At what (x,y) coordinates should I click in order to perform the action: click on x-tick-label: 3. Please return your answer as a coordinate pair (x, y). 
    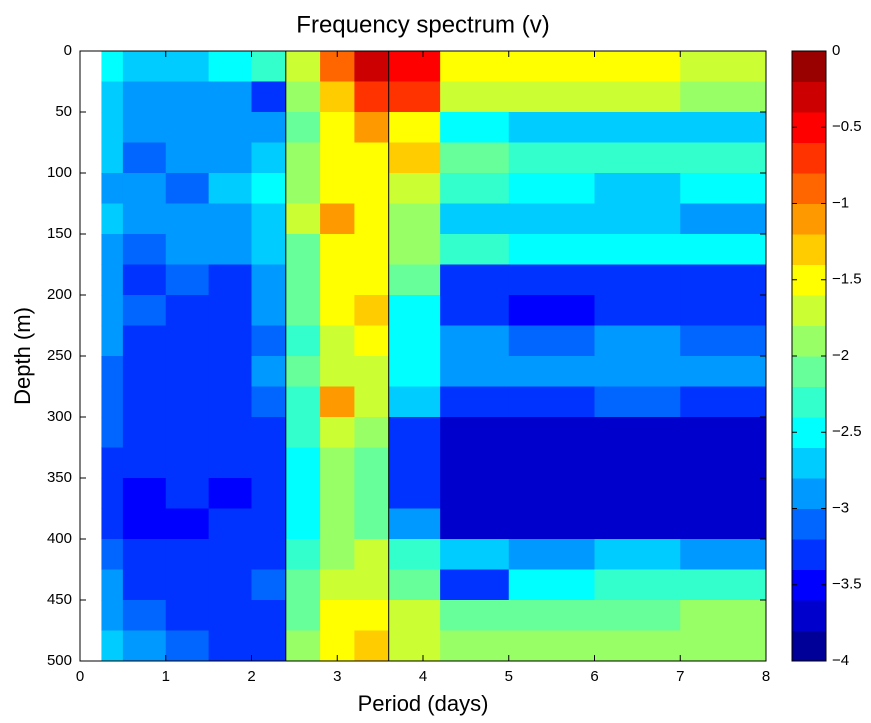
    Looking at the image, I should click on (337, 676).